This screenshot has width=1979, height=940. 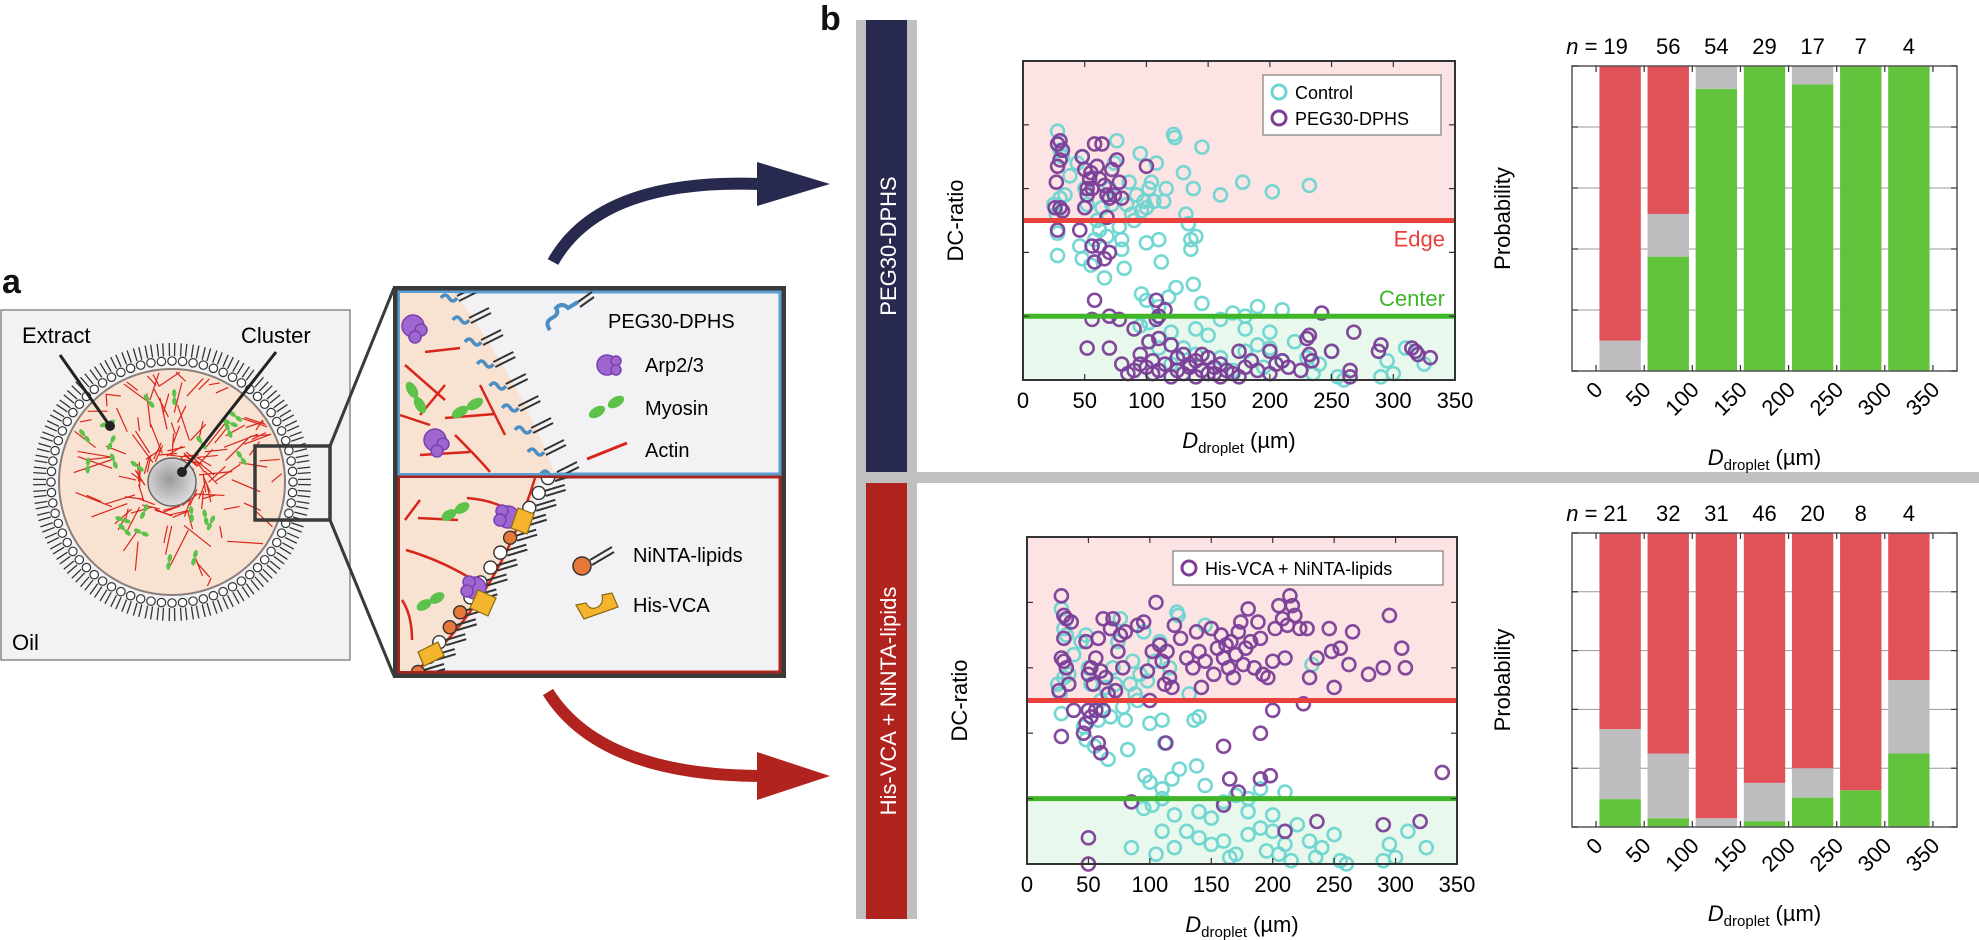 I want to click on bin-count-label: 32, so click(x=1668, y=513).